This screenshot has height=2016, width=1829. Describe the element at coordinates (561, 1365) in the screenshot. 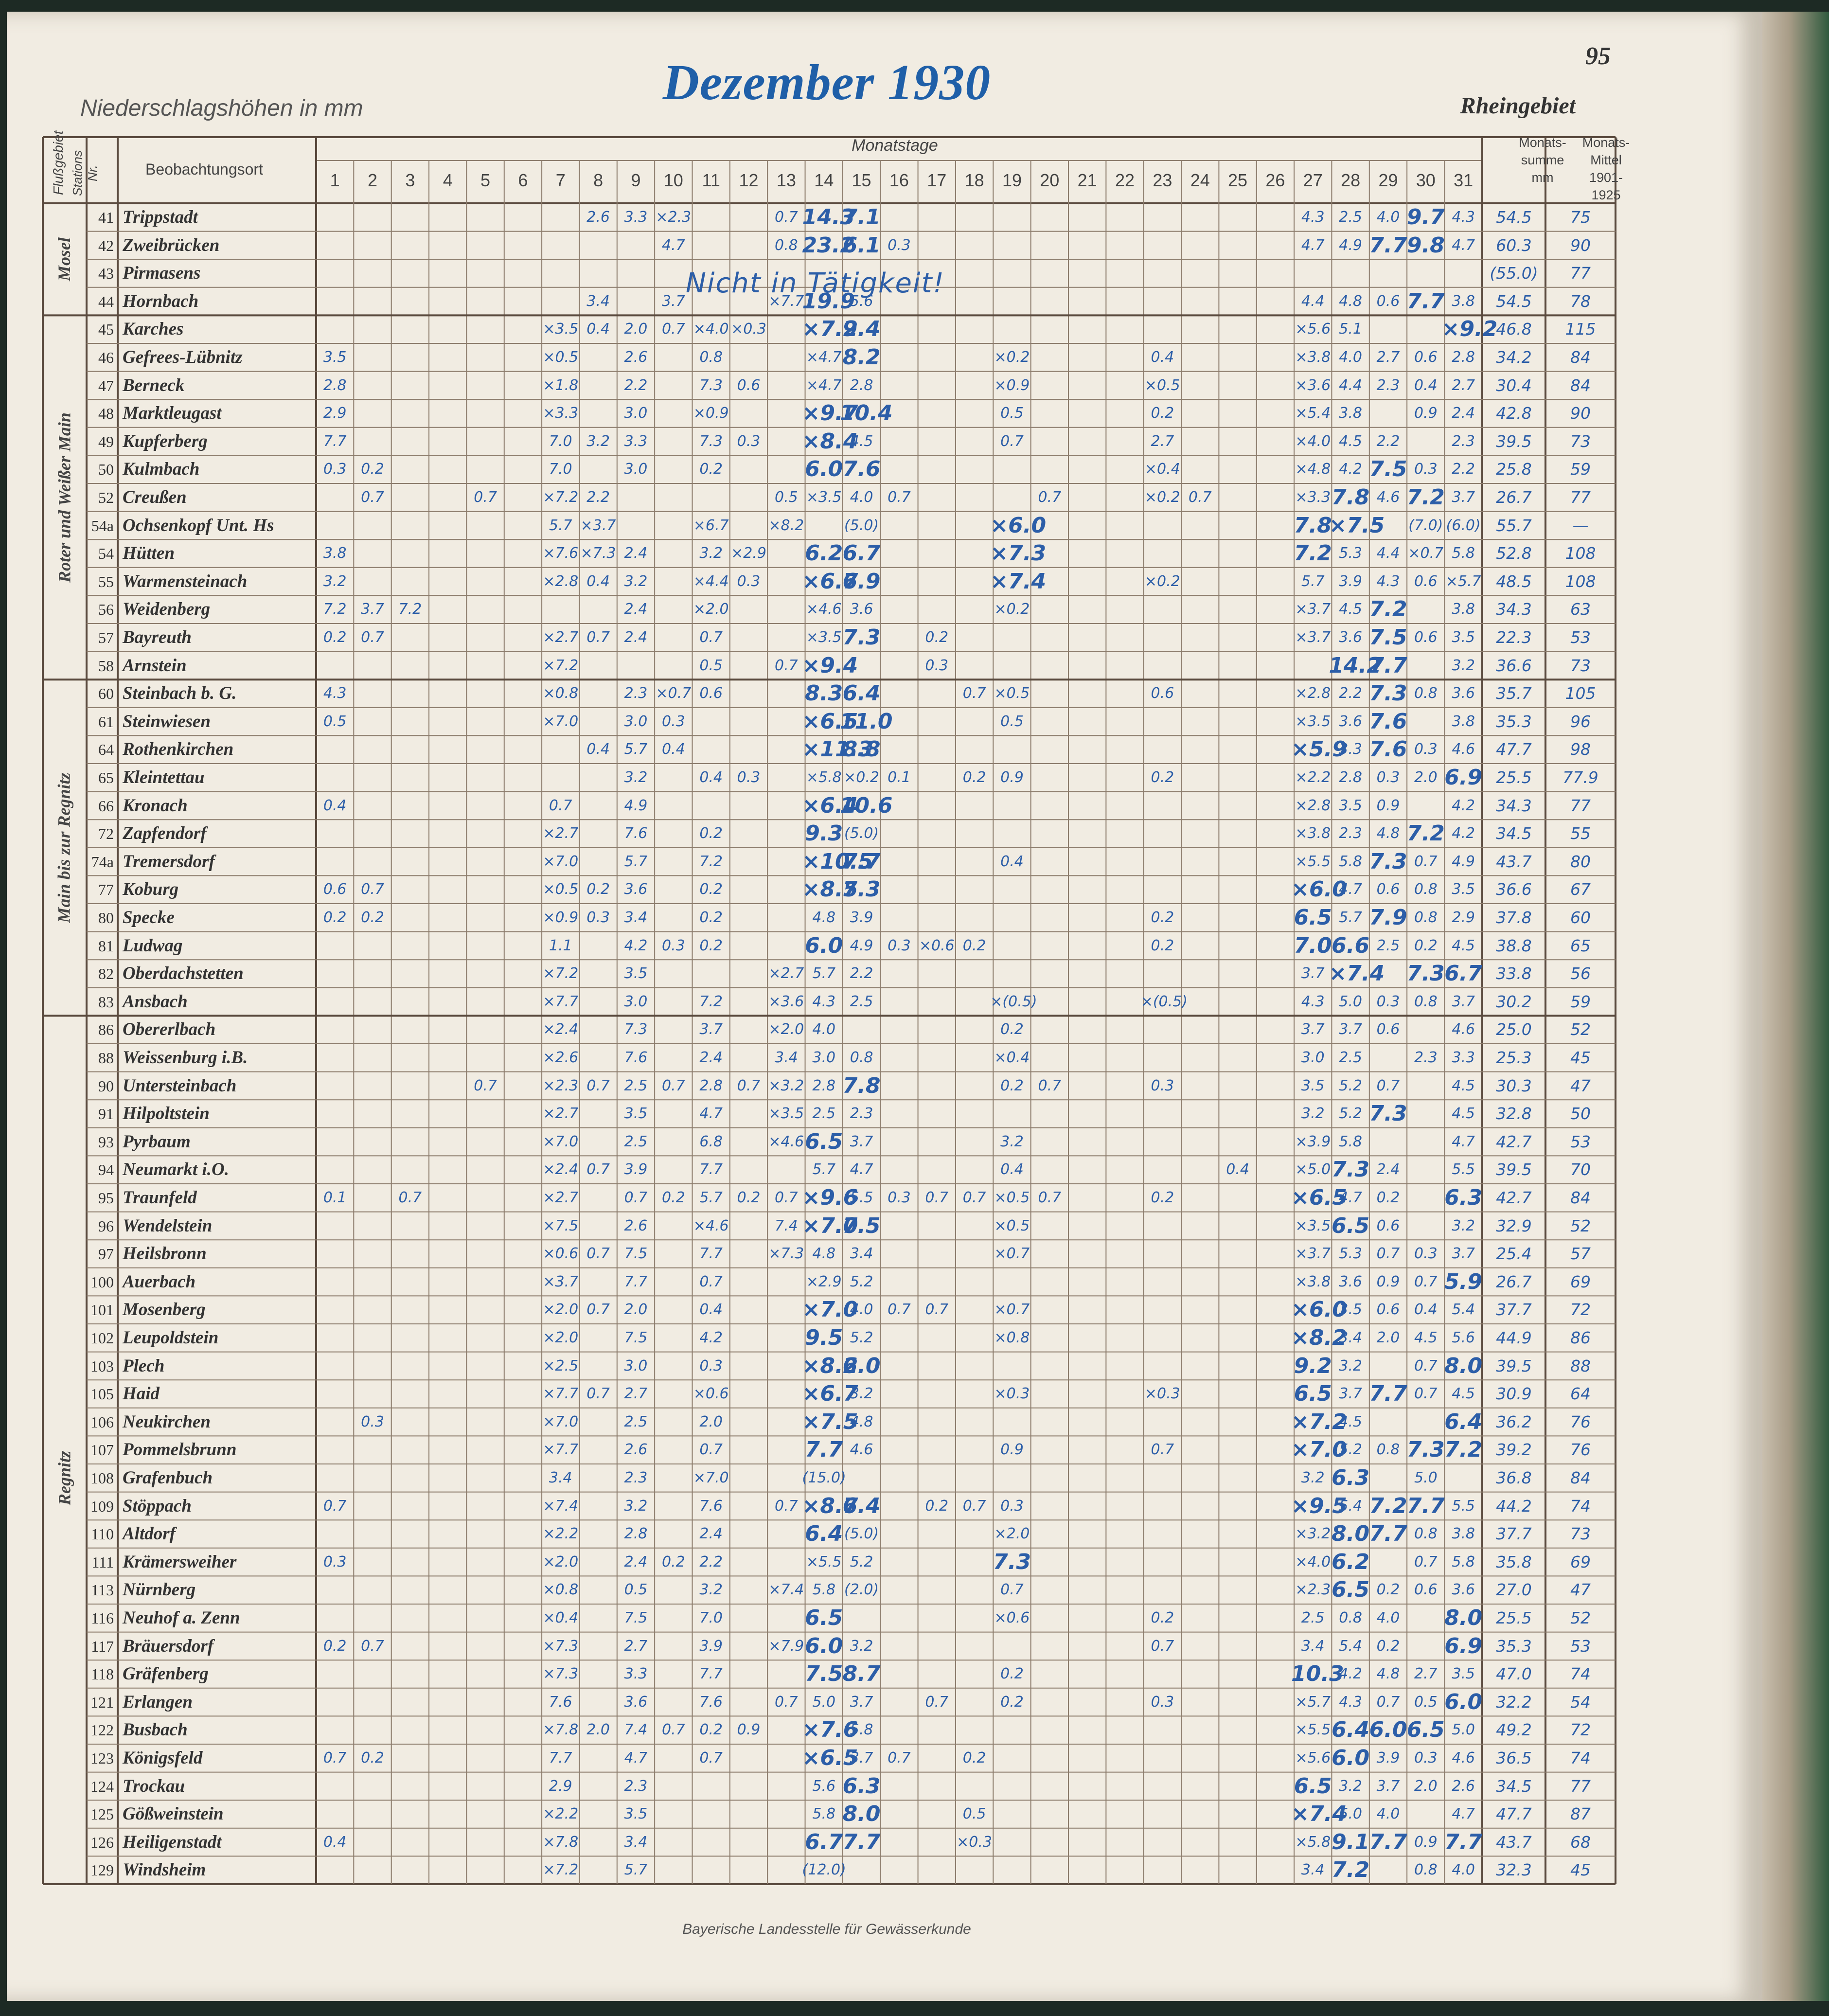

I see `daily-value: ×2.5` at that location.